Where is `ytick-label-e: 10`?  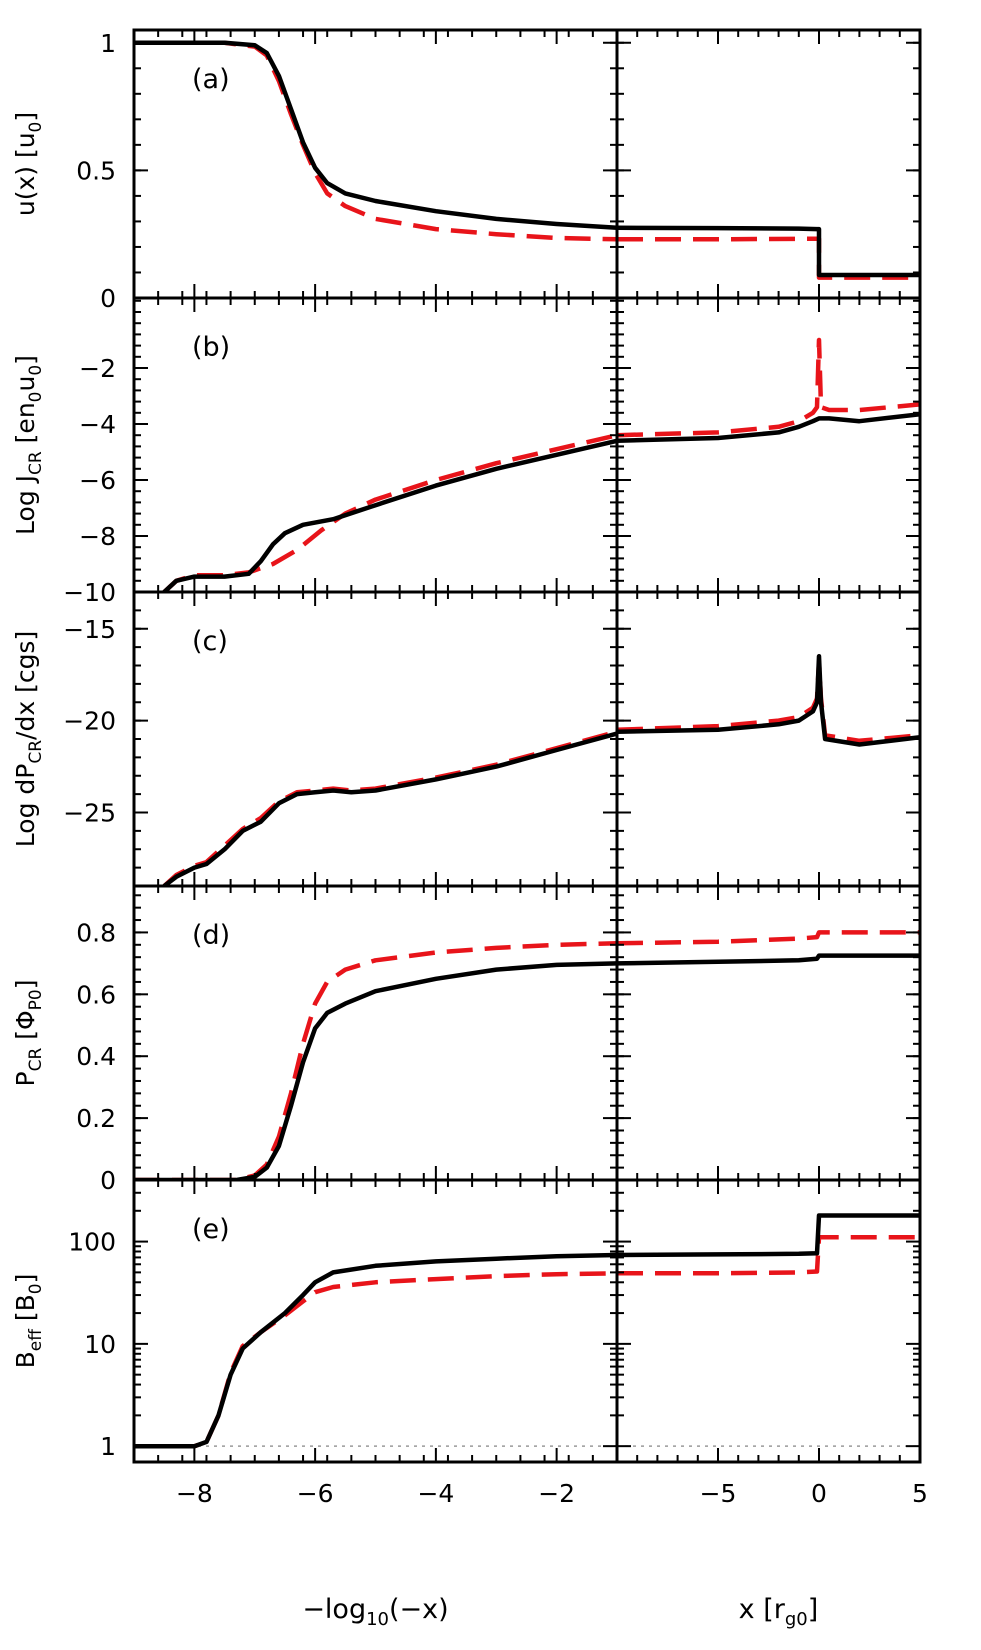
ytick-label-e: 10 is located at coordinates (100, 1344).